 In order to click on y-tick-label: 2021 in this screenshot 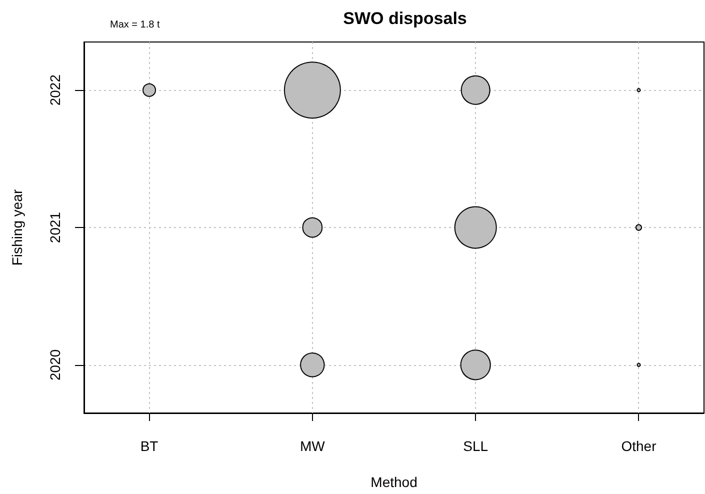, I will do `click(55, 228)`.